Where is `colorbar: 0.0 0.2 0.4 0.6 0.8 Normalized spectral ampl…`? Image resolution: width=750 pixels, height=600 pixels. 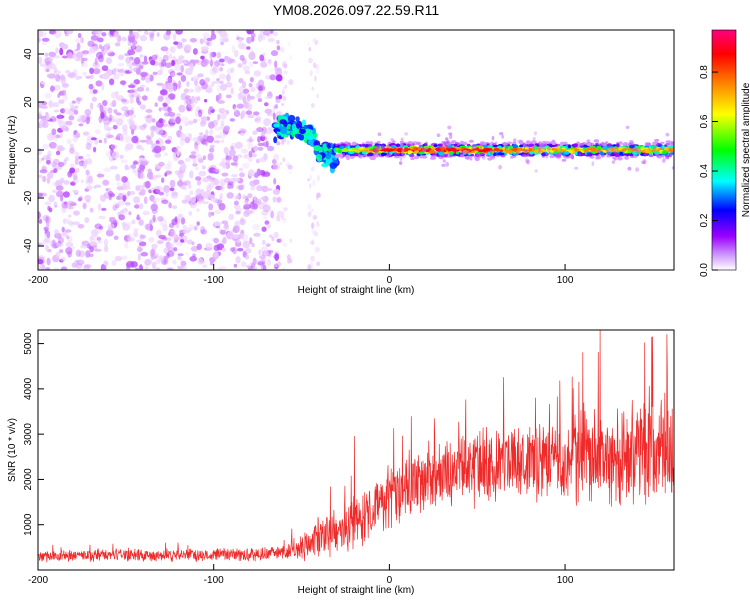
colorbar: 0.0 0.2 0.4 0.6 0.8 Normalized spectral ampl… is located at coordinates (724, 153).